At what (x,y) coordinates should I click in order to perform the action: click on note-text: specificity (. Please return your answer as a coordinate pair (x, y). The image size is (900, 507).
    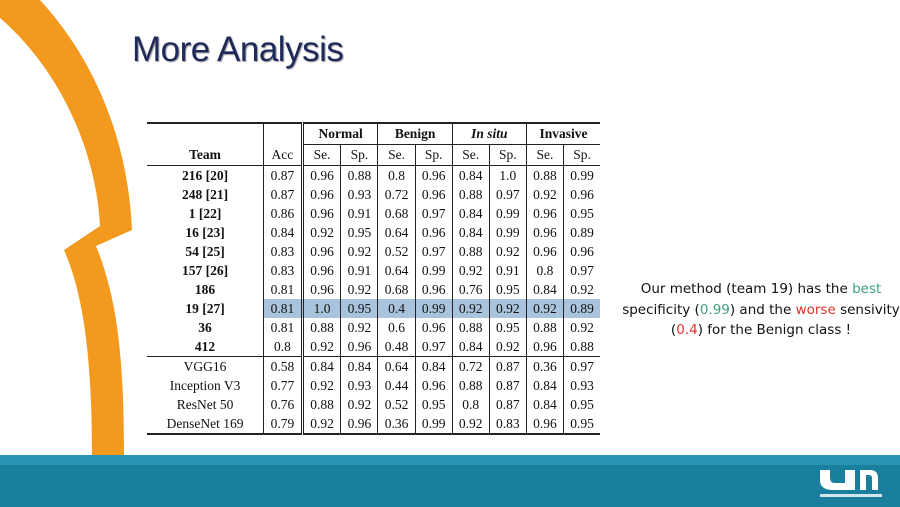
    Looking at the image, I should click on (754, 299).